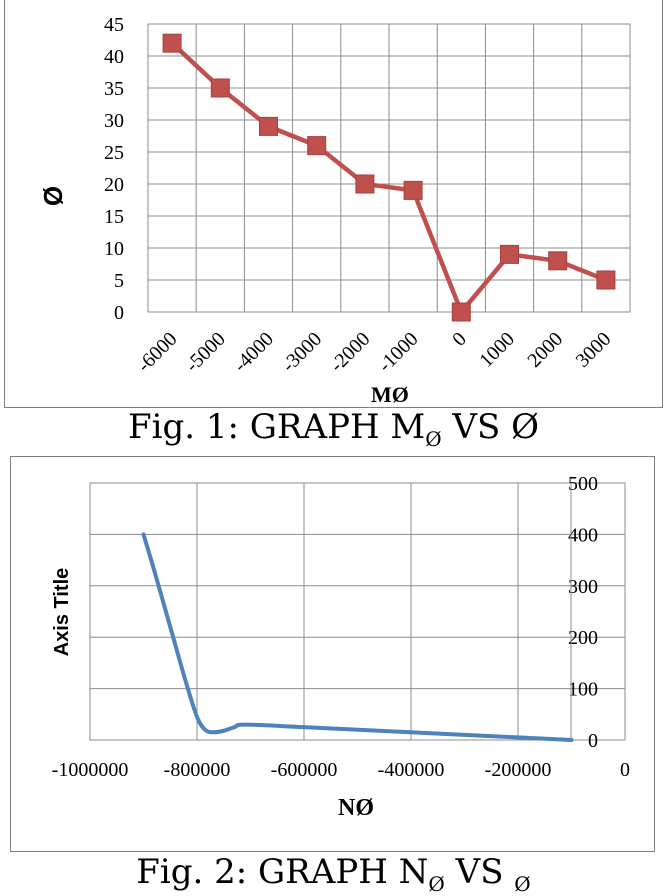 The height and width of the screenshot is (896, 667). I want to click on y-tick-label-1: 5, so click(119, 281).